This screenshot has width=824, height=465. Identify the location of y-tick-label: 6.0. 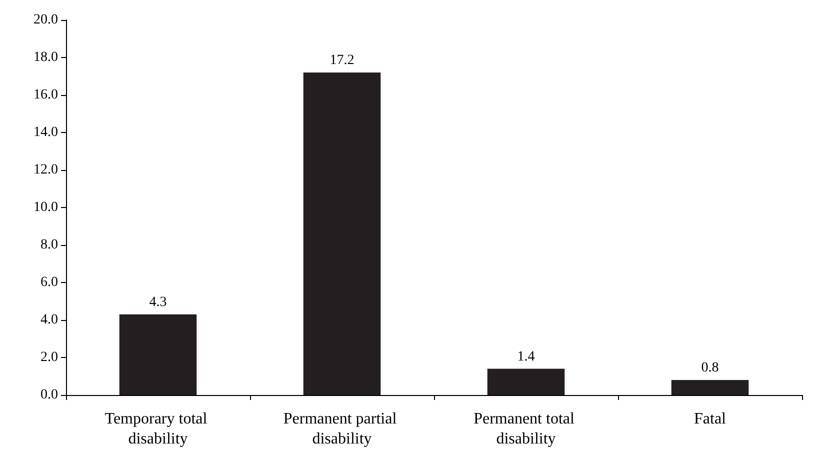
(49, 282).